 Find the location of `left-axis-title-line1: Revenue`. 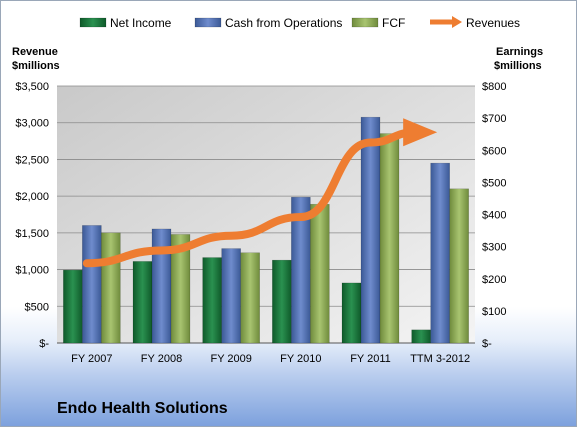

left-axis-title-line1: Revenue is located at coordinates (35, 52).